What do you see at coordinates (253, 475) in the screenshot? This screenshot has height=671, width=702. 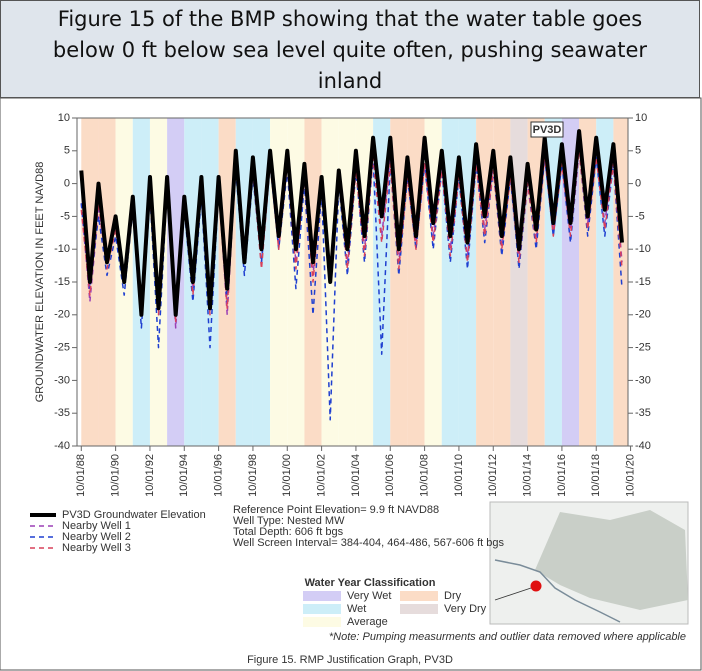 I see `x-tick-label: 10/01/98` at bounding box center [253, 475].